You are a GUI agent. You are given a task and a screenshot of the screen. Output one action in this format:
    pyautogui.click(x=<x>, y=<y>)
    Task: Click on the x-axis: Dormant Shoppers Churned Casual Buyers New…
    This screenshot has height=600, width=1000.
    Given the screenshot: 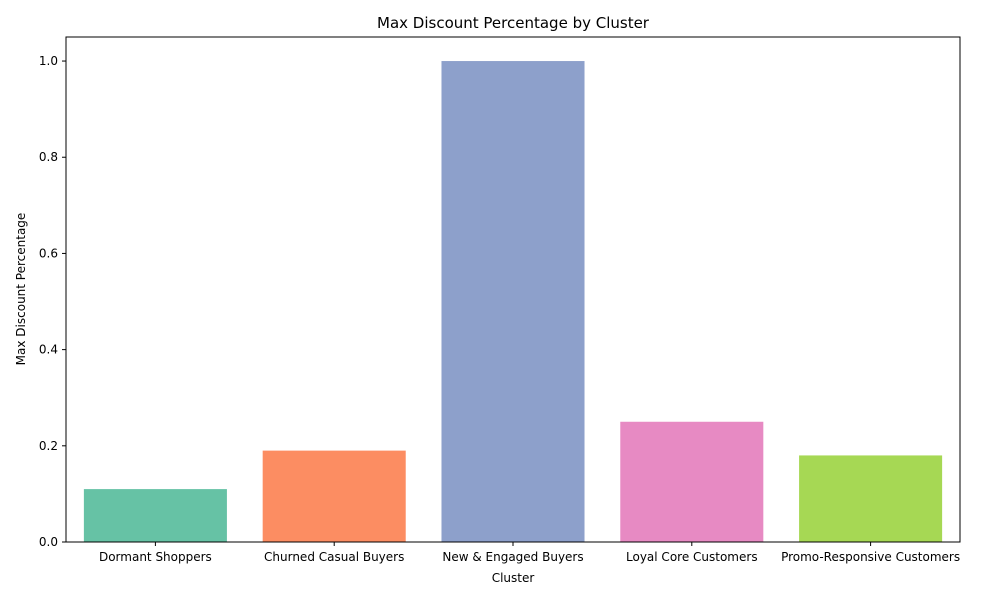 What is the action you would take?
    pyautogui.click(x=529, y=553)
    